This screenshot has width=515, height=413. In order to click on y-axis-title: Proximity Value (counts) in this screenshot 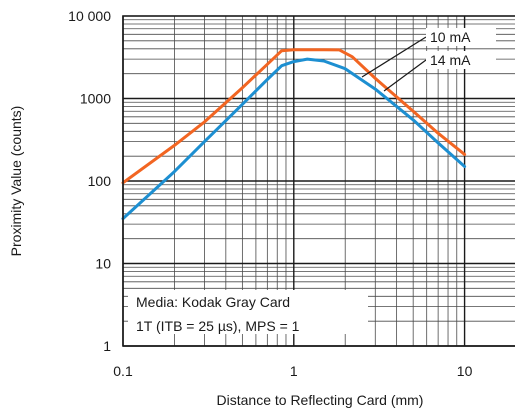, I will do `click(16, 181)`.